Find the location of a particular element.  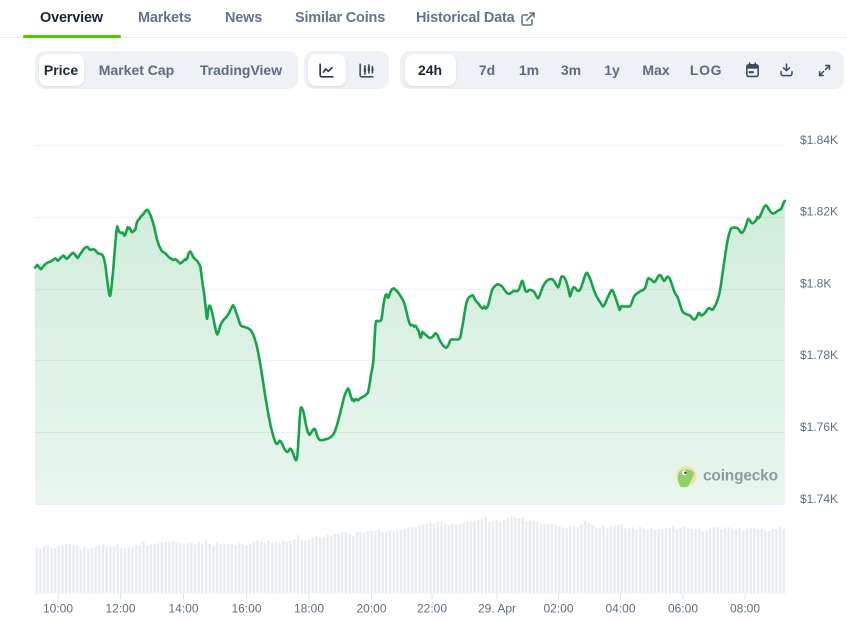

svg-text: 12:00 is located at coordinates (120, 609).